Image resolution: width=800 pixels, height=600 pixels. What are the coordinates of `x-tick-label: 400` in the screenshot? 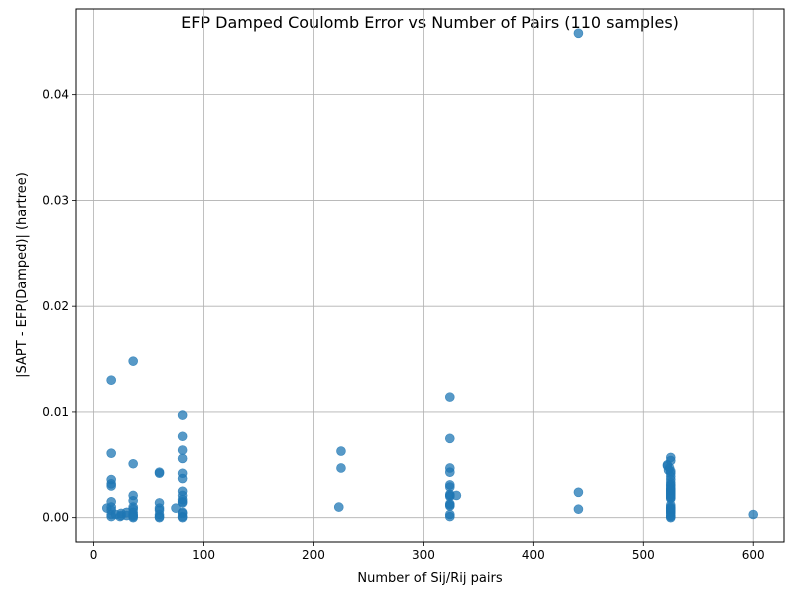 It's located at (533, 555).